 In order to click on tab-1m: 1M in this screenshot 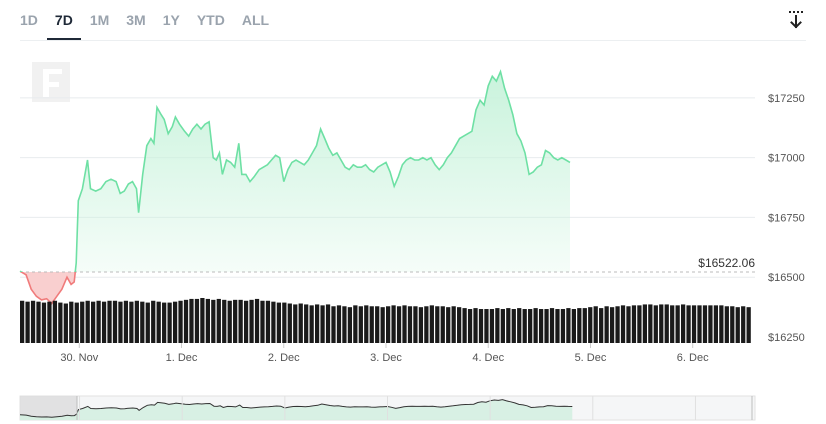, I will do `click(99, 20)`.